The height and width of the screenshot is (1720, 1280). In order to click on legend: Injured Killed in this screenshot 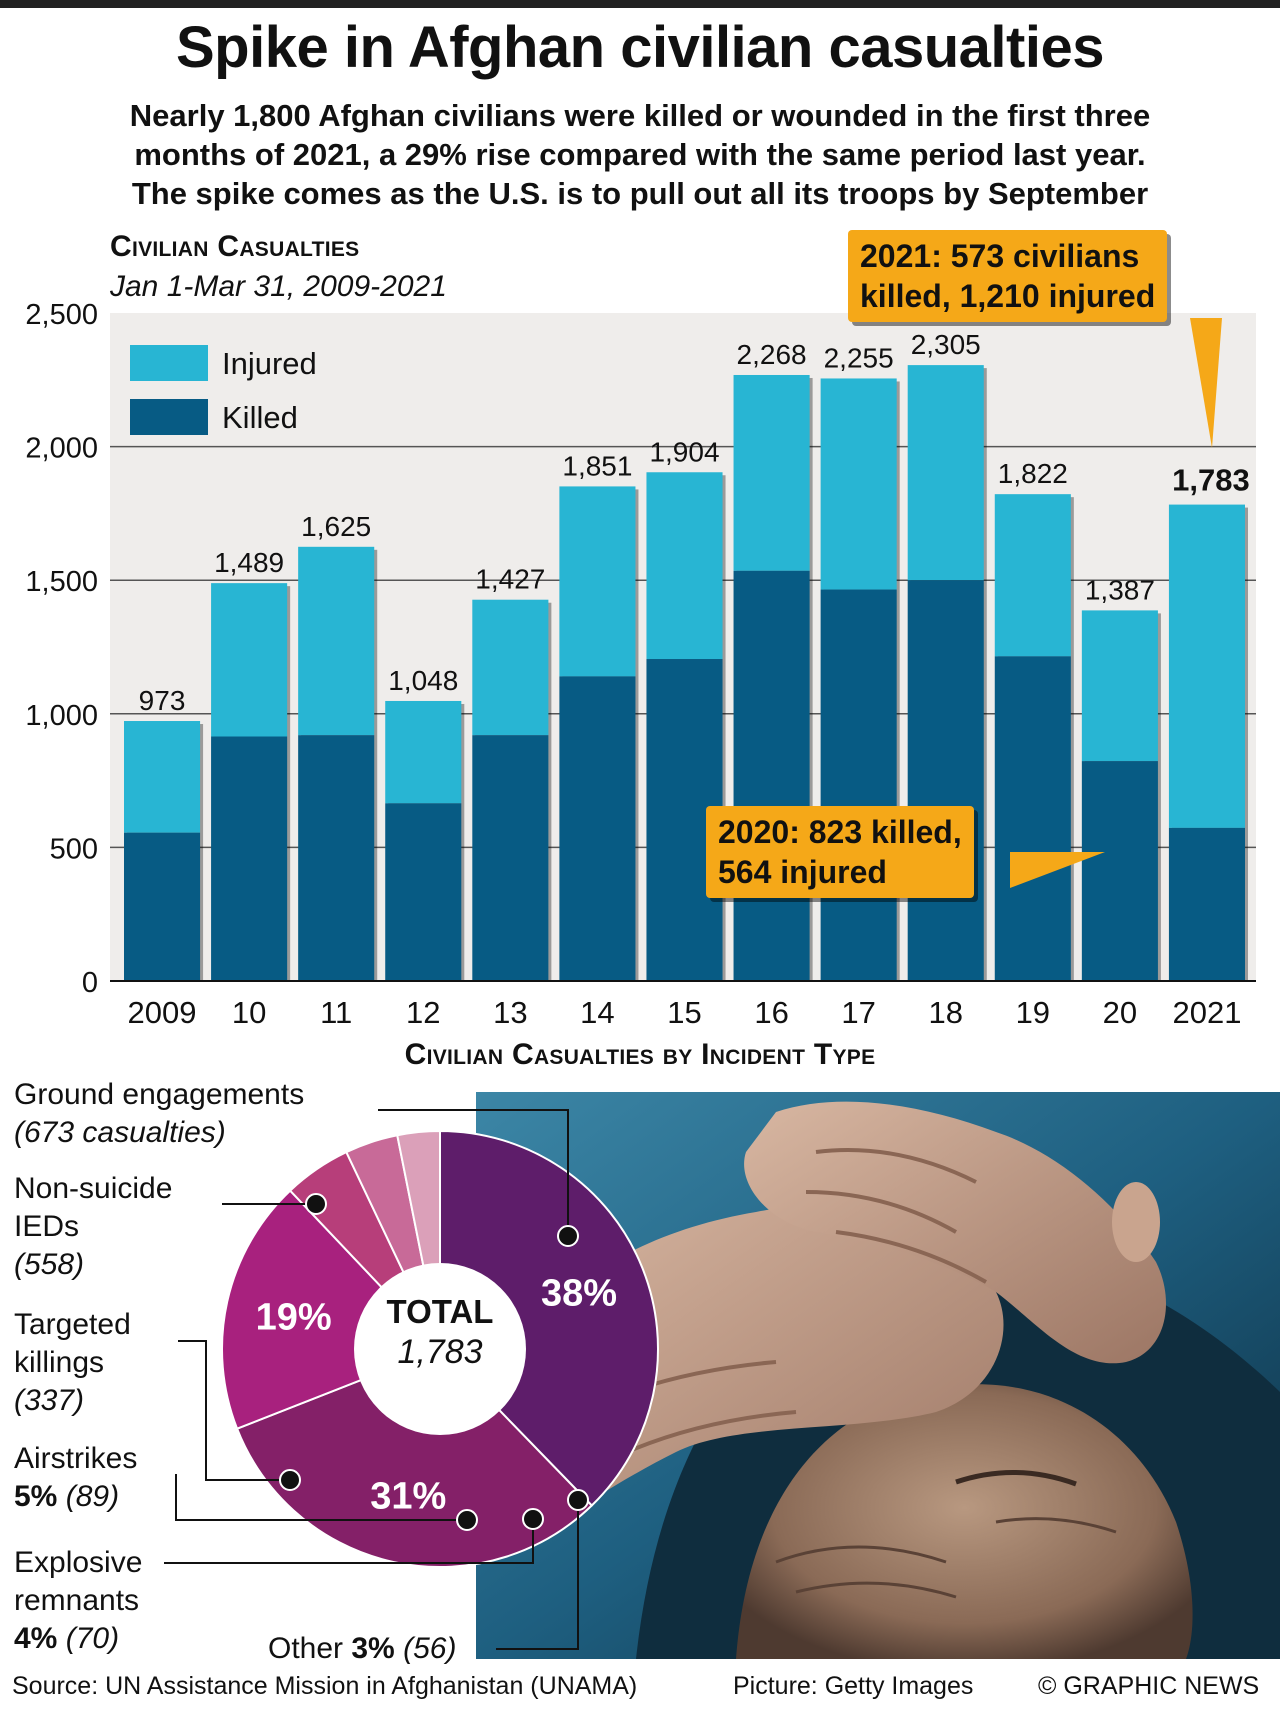, I will do `click(223, 390)`.